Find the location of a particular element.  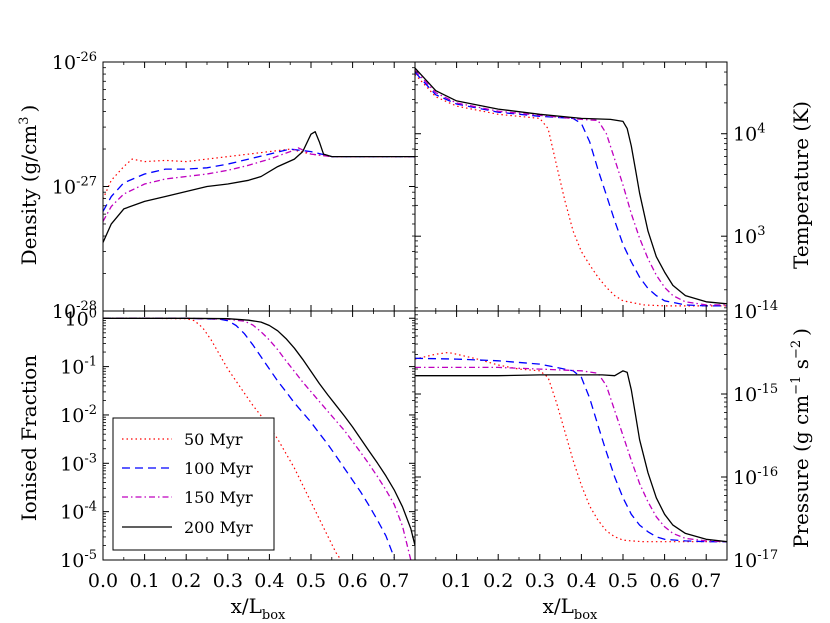

pressure-series-150-myr is located at coordinates (571, 454).